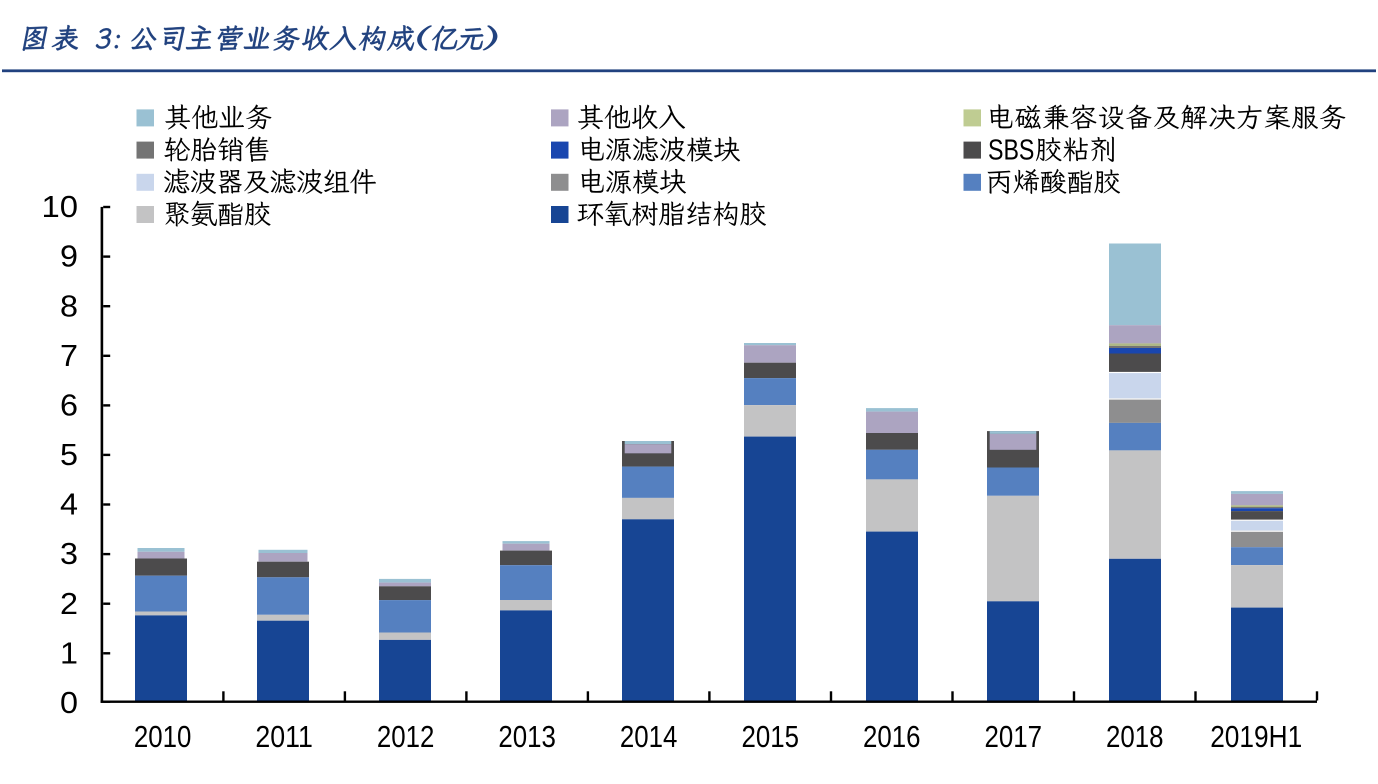 The image size is (1378, 784). Describe the element at coordinates (69, 554) in the screenshot. I see `svg-text: 3` at that location.